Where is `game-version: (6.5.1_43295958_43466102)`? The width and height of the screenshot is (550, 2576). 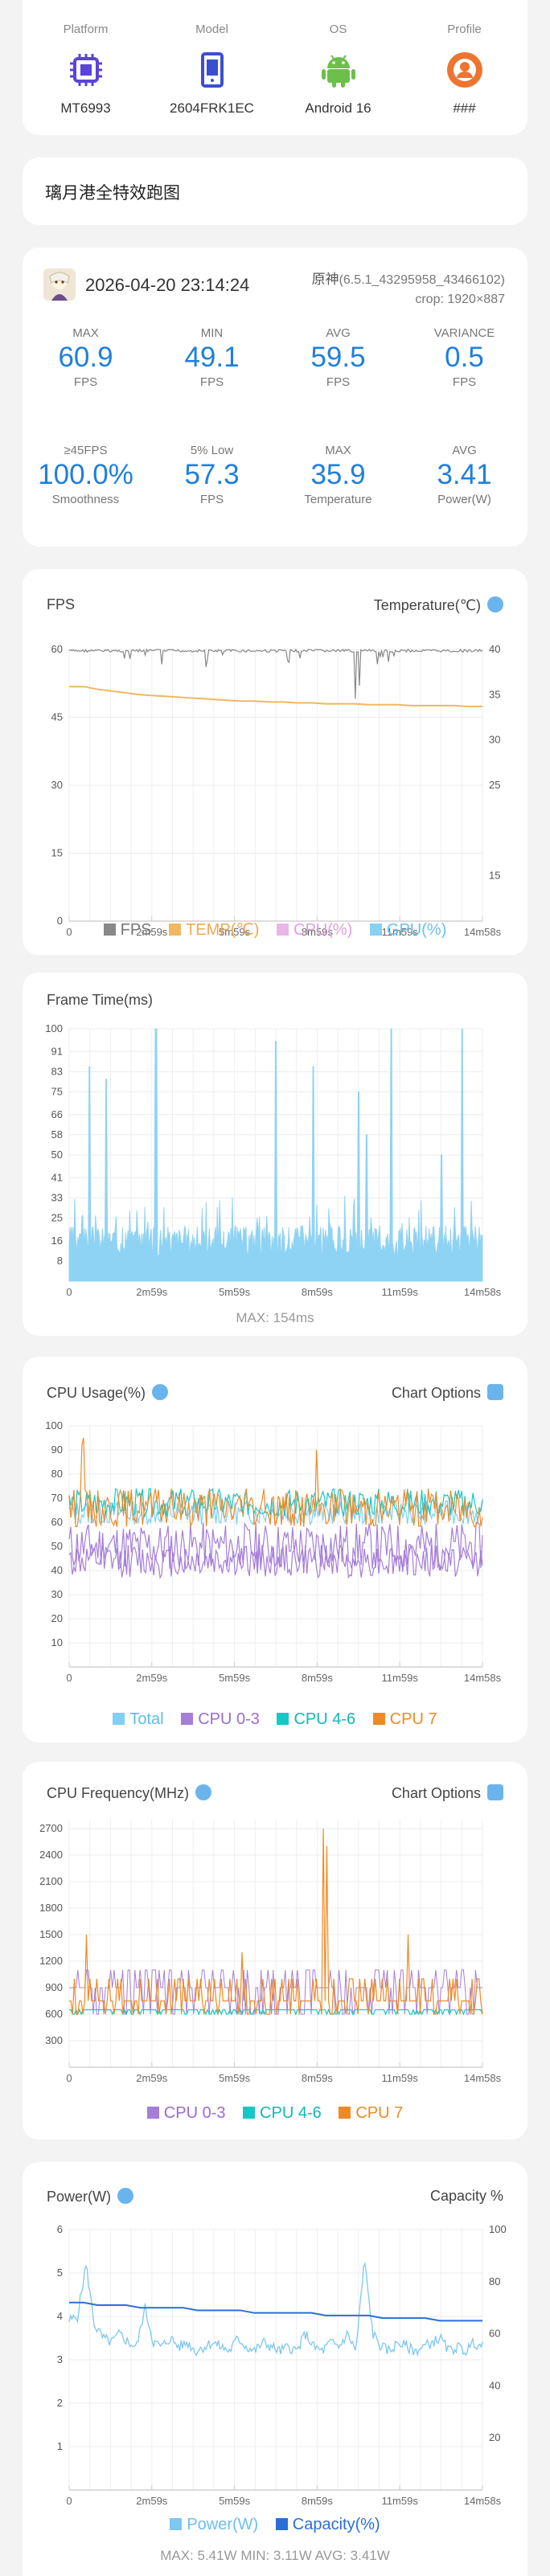 game-version: (6.5.1_43295958_43466102) is located at coordinates (422, 280).